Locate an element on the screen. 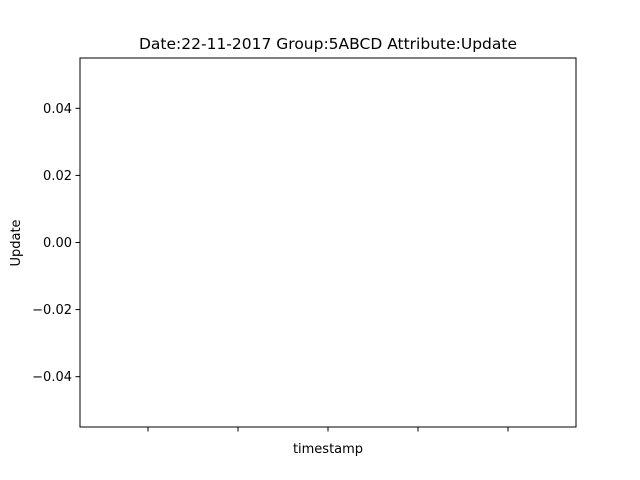 The height and width of the screenshot is (480, 640). y-tick-label: 0.02 is located at coordinates (57, 176).